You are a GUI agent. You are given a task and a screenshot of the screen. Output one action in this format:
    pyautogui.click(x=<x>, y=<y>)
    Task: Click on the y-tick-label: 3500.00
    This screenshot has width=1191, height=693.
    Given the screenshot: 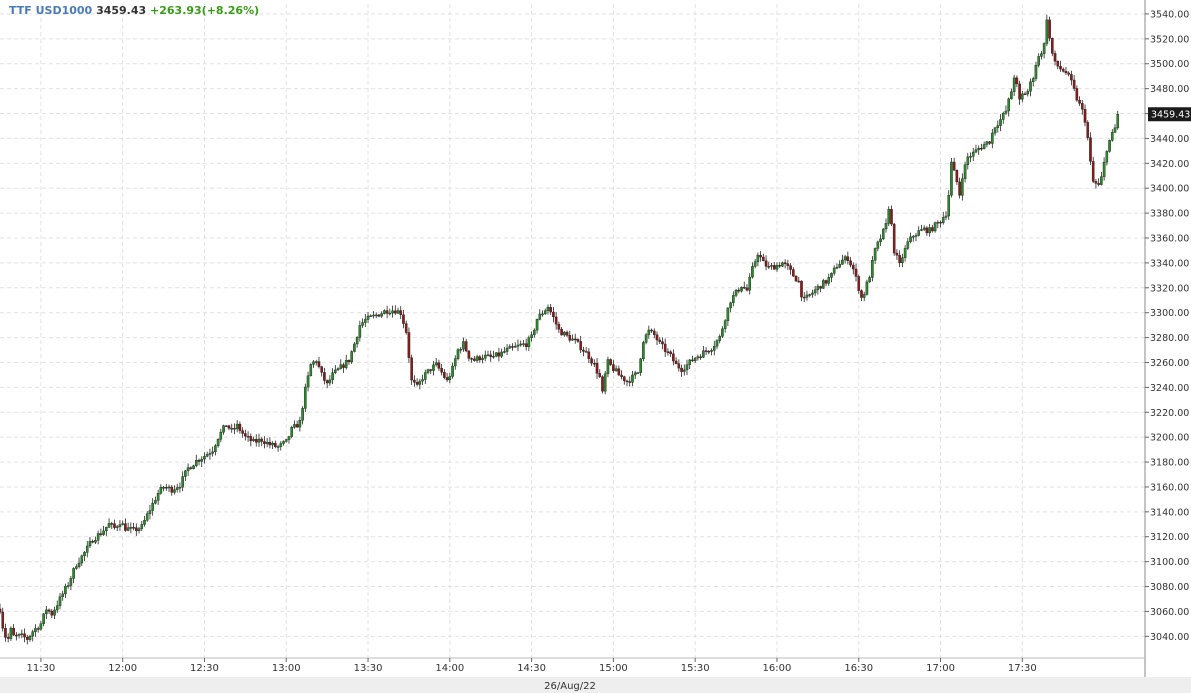 What is the action you would take?
    pyautogui.click(x=1169, y=64)
    